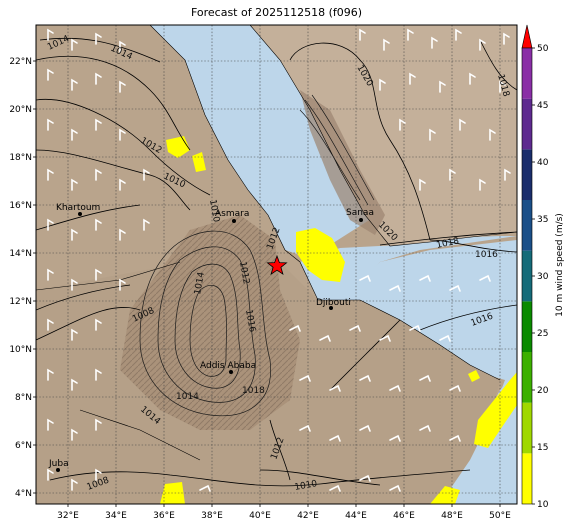 Image resolution: width=575 pixels, height=528 pixels. What do you see at coordinates (361, 220) in the screenshot?
I see `city-dot-sanaa` at bounding box center [361, 220].